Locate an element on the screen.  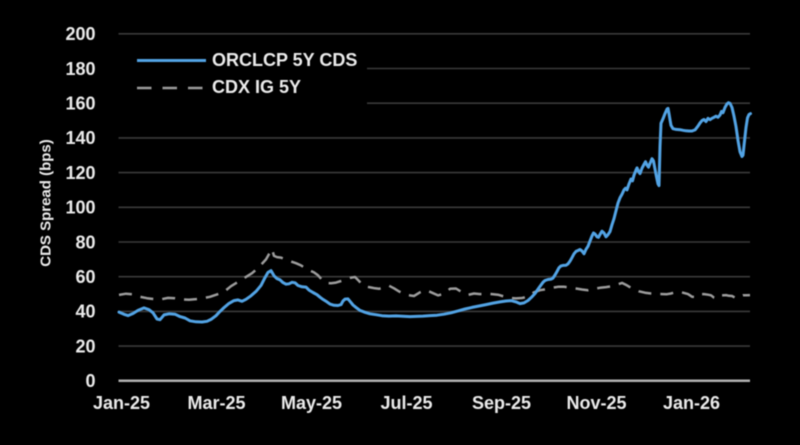
svg-text: 100 is located at coordinates (80, 208).